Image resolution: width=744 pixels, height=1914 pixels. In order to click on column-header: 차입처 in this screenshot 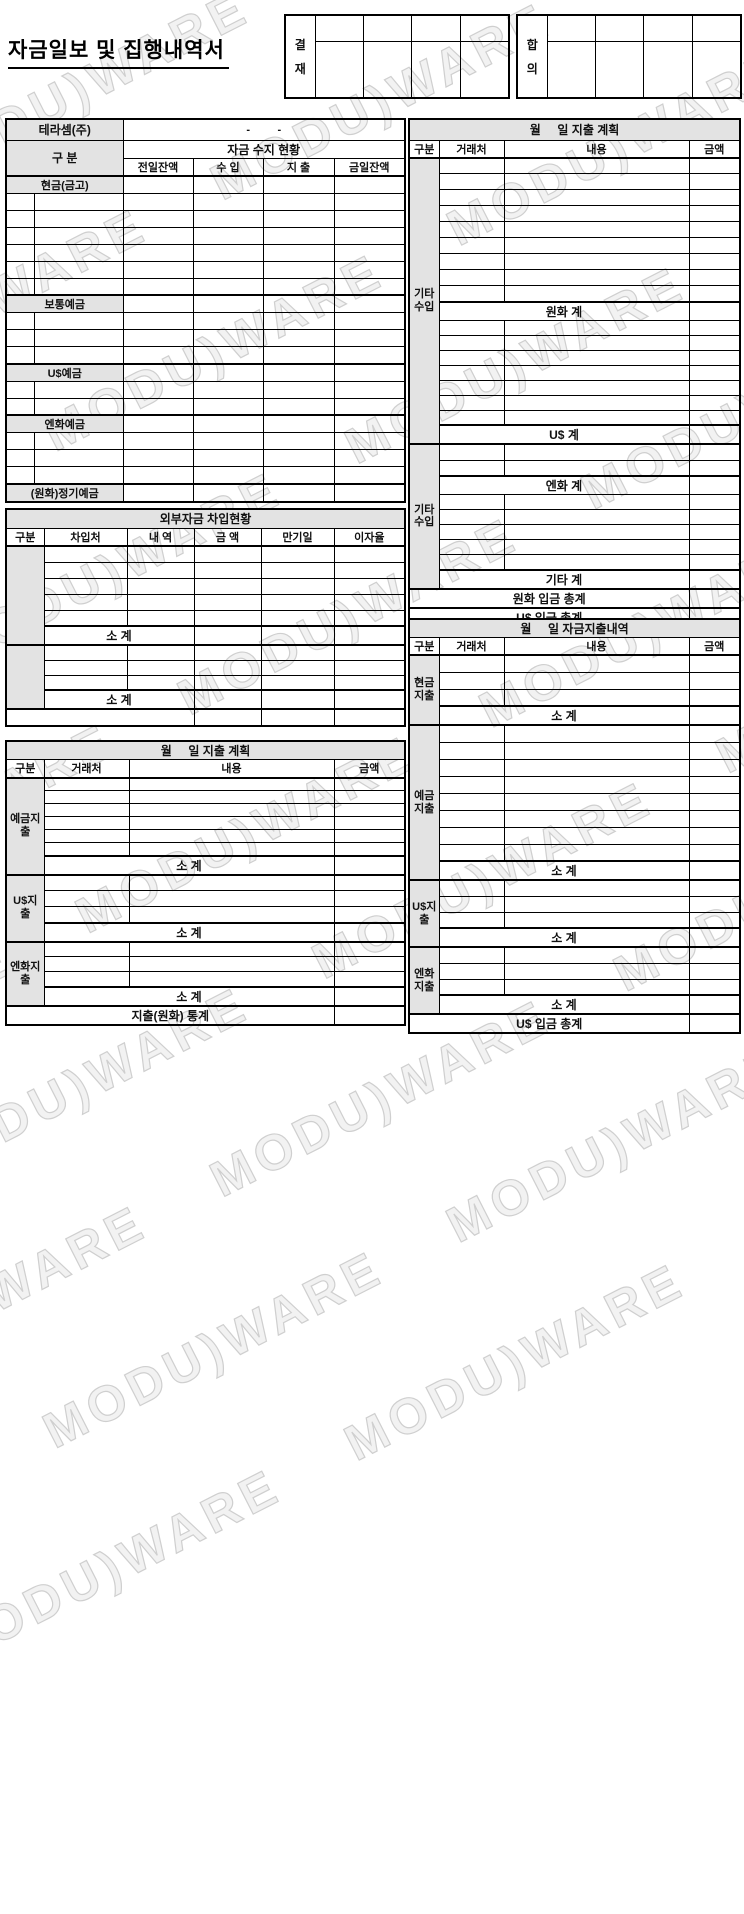, I will do `click(85, 537)`.